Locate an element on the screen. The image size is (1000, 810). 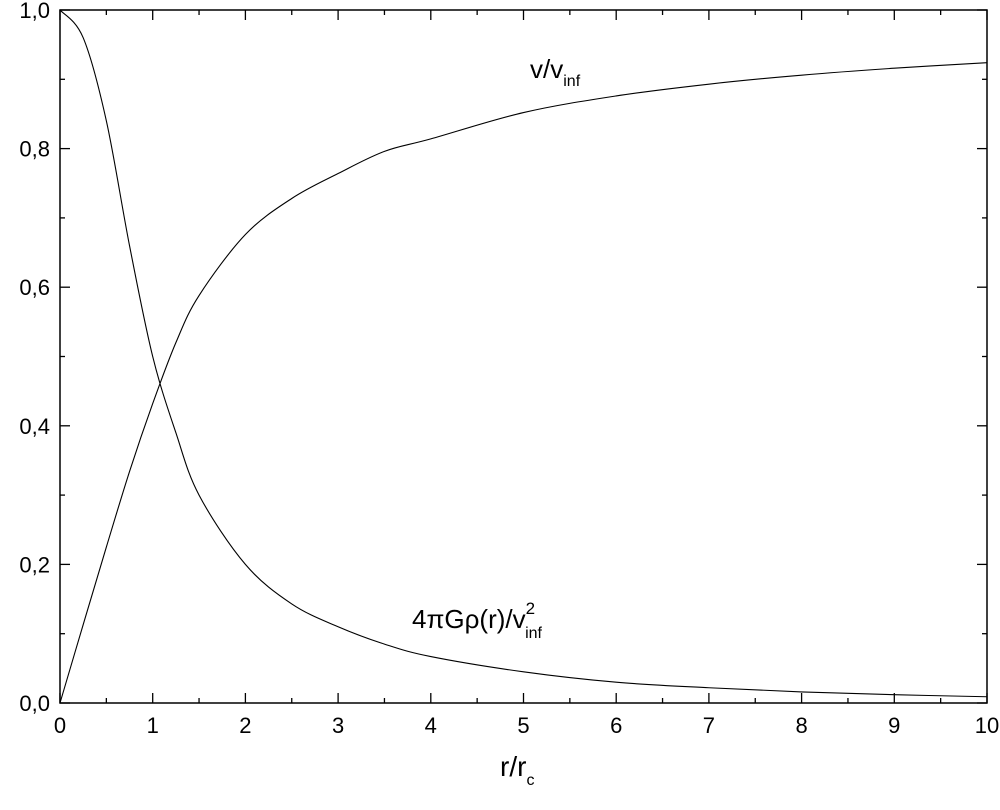
x-tick-label: 4 is located at coordinates (431, 725).